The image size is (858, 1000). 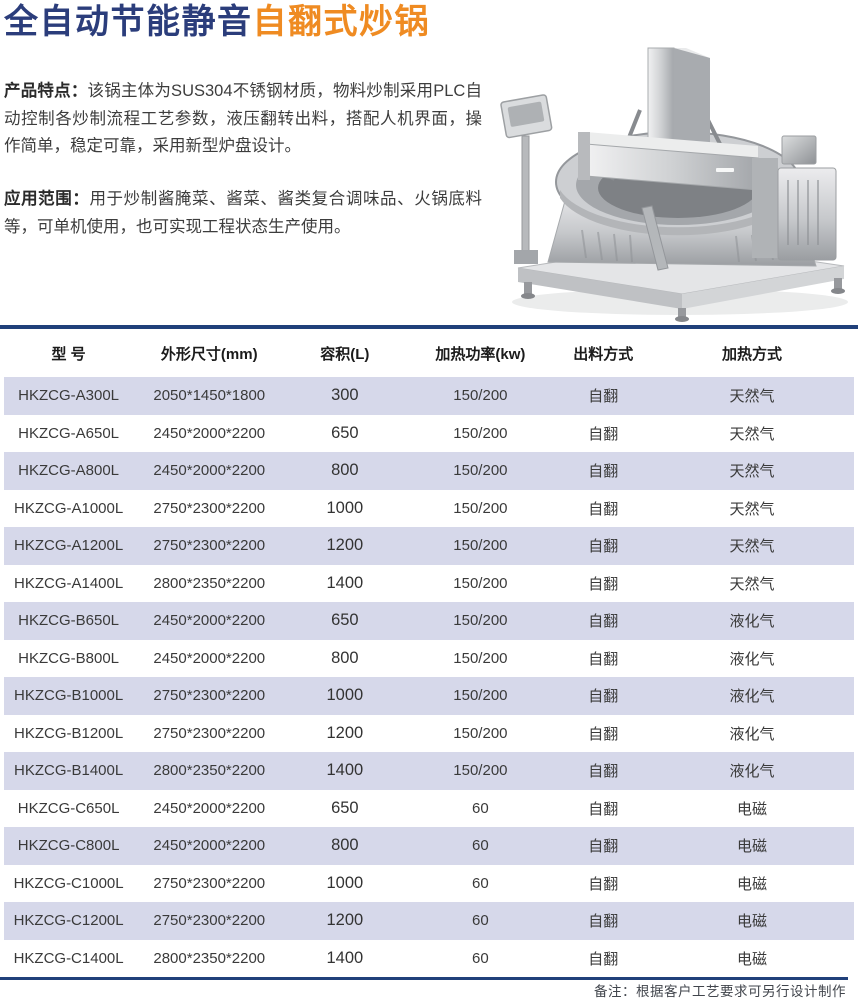 What do you see at coordinates (341, 22) in the screenshot?
I see `page-title-orange-part: 自翻式炒锅` at bounding box center [341, 22].